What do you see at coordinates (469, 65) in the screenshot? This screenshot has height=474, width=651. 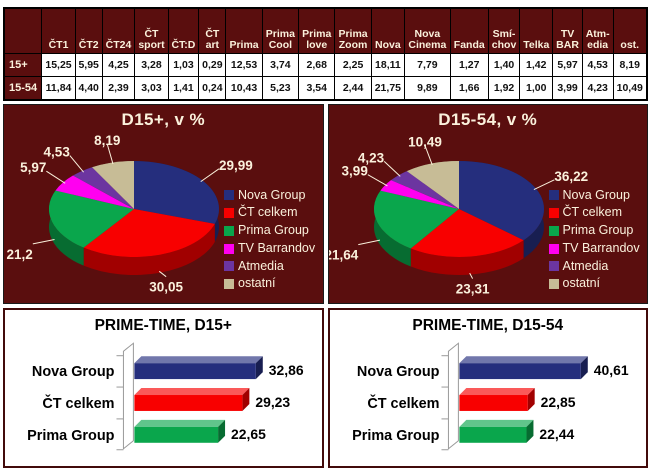 I see `table-cell: 1,27` at bounding box center [469, 65].